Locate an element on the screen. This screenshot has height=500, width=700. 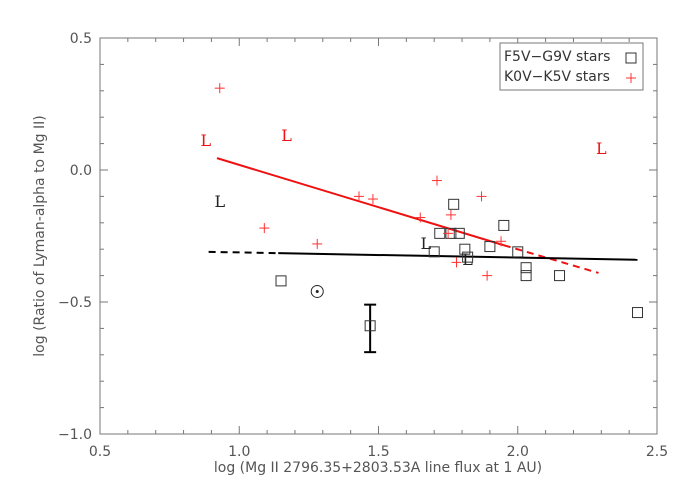
fit-line-dashed is located at coordinates (243, 252).